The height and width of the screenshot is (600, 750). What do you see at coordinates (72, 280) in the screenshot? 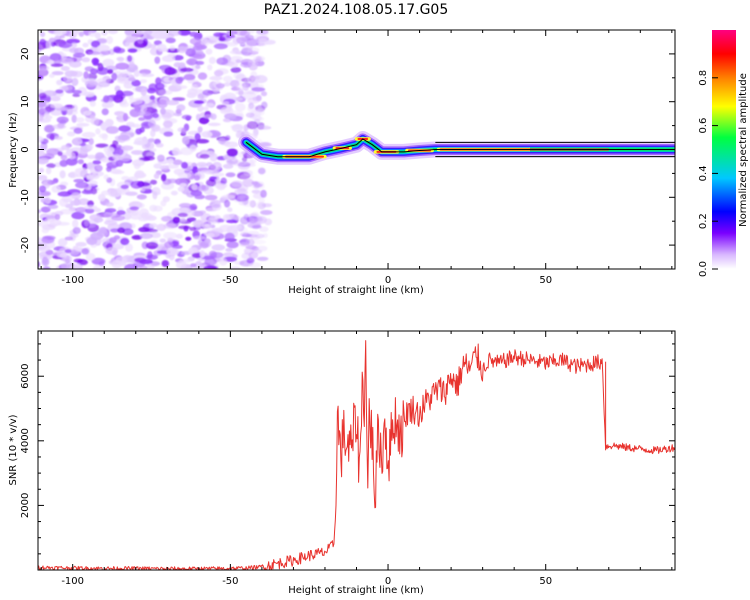
I see `x-tick-label: -100` at bounding box center [72, 280].